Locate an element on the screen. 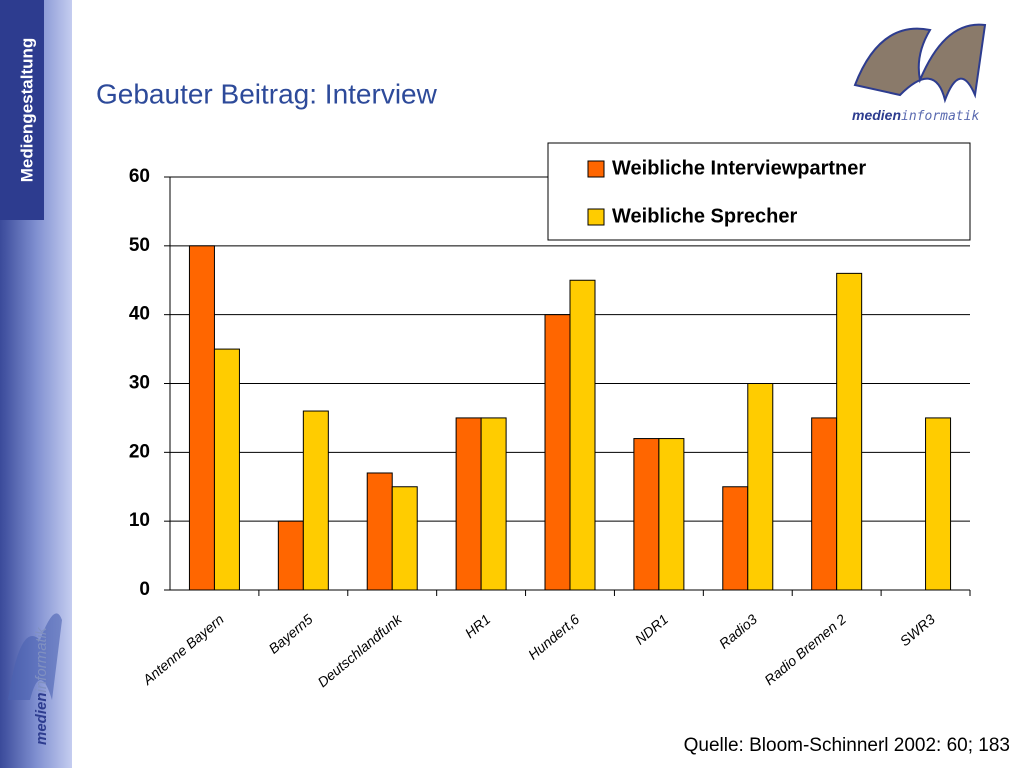 The image size is (1024, 768). x-tick-label: Hundert,6 is located at coordinates (554, 637).